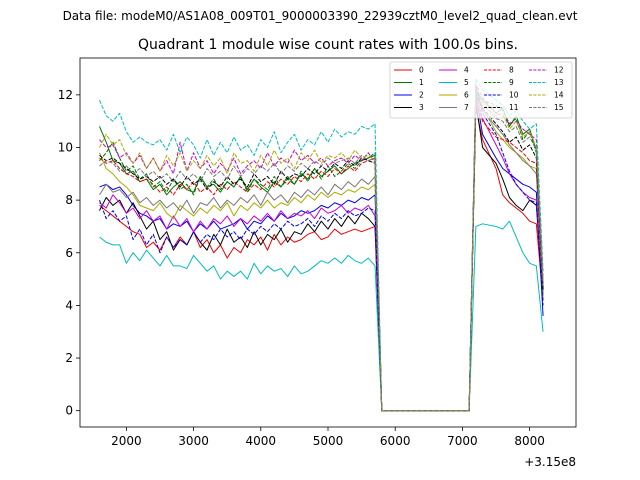 The width and height of the screenshot is (640, 480). I want to click on y-tick-label: 2, so click(69, 358).